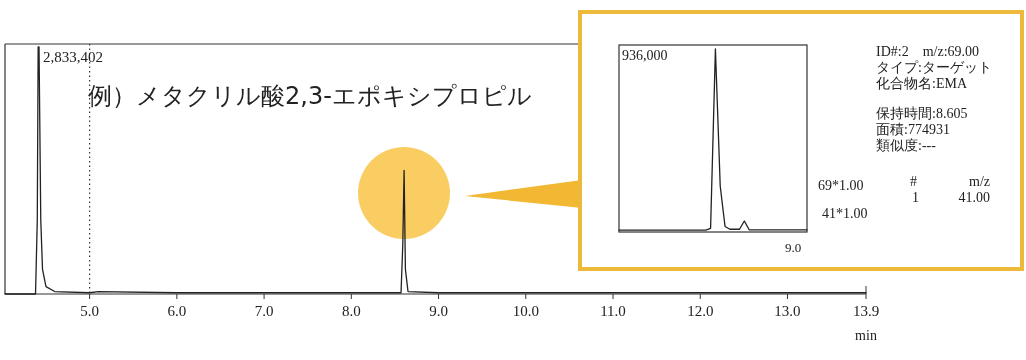 The image size is (1026, 360). What do you see at coordinates (974, 197) in the screenshot?
I see `text: 41.00` at bounding box center [974, 197].